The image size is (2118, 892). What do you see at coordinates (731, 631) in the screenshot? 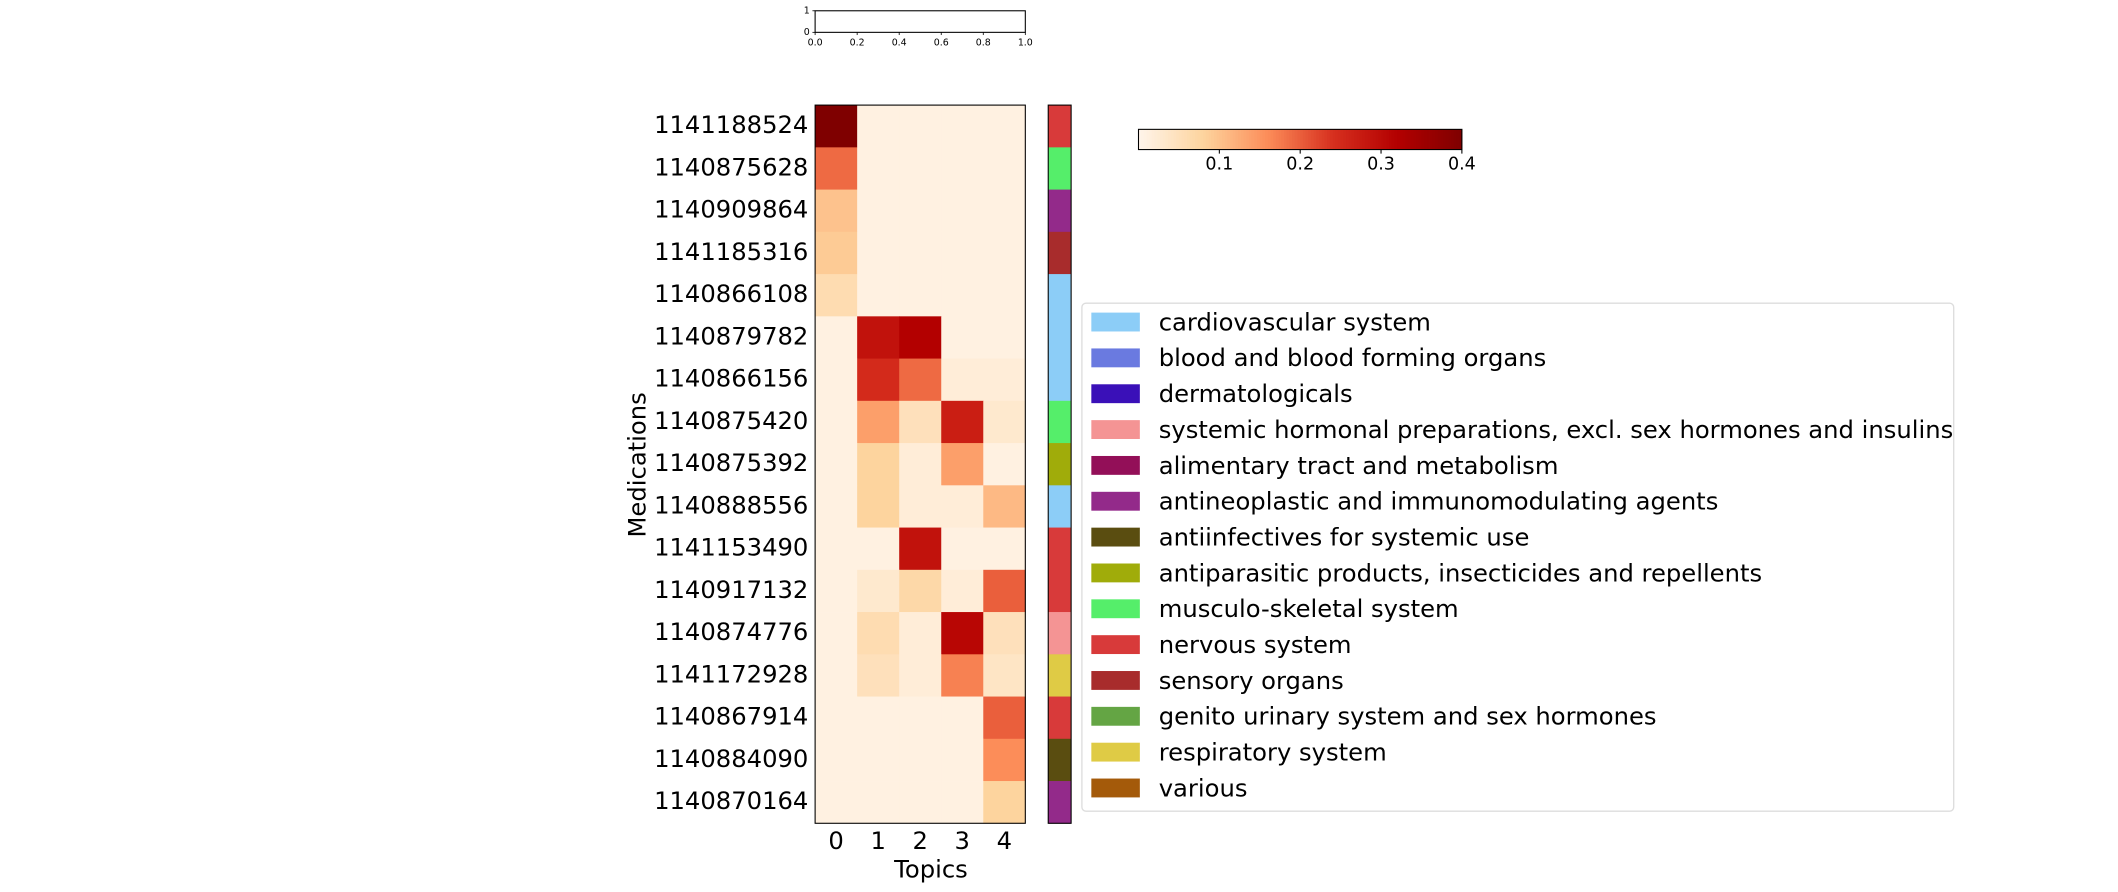
I see `y-tick-label: 1140874776` at bounding box center [731, 631].